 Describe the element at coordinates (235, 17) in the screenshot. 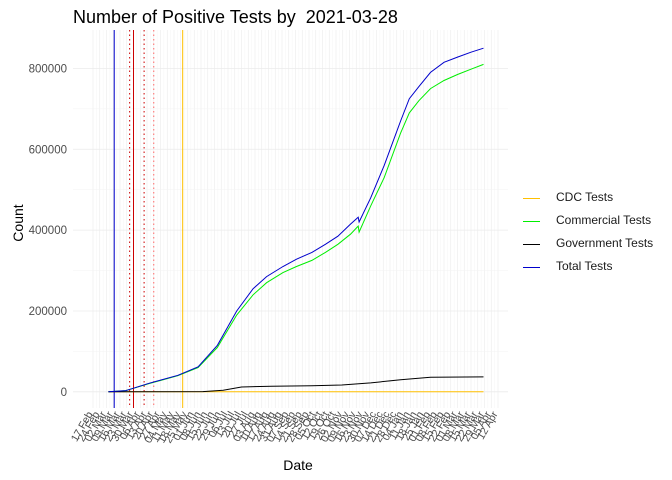

I see `chart-title: Number of Positive Tests by 2021-03-28` at that location.